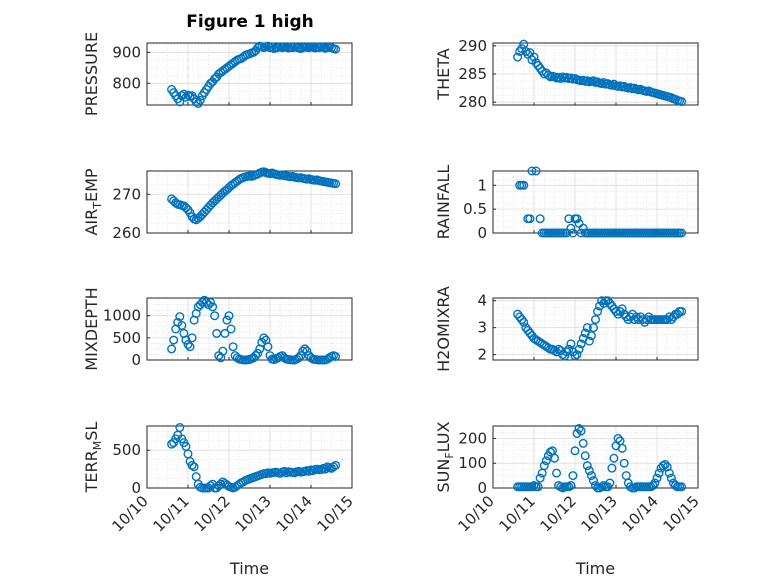  Describe the element at coordinates (482, 355) in the screenshot. I see `y-tick-label: 2` at that location.